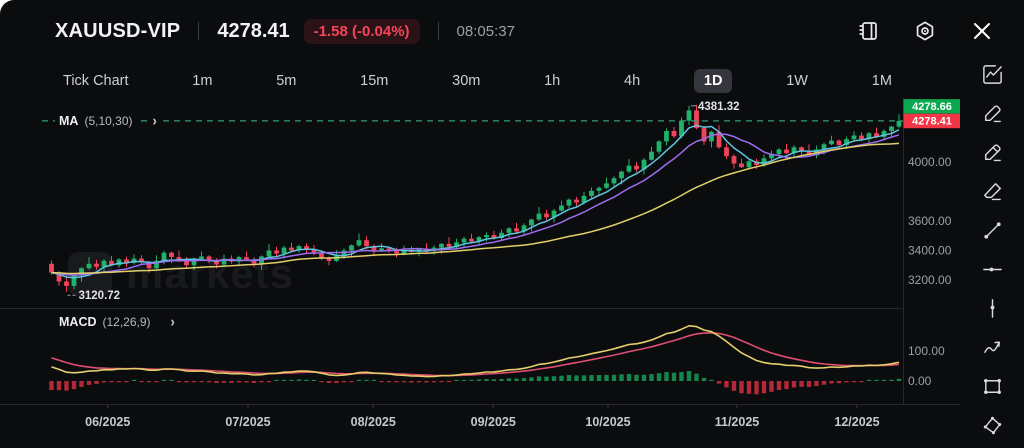 Image resolution: width=1024 pixels, height=448 pixels. What do you see at coordinates (930, 162) in the screenshot?
I see `price-axis-label: 4000.00` at bounding box center [930, 162].